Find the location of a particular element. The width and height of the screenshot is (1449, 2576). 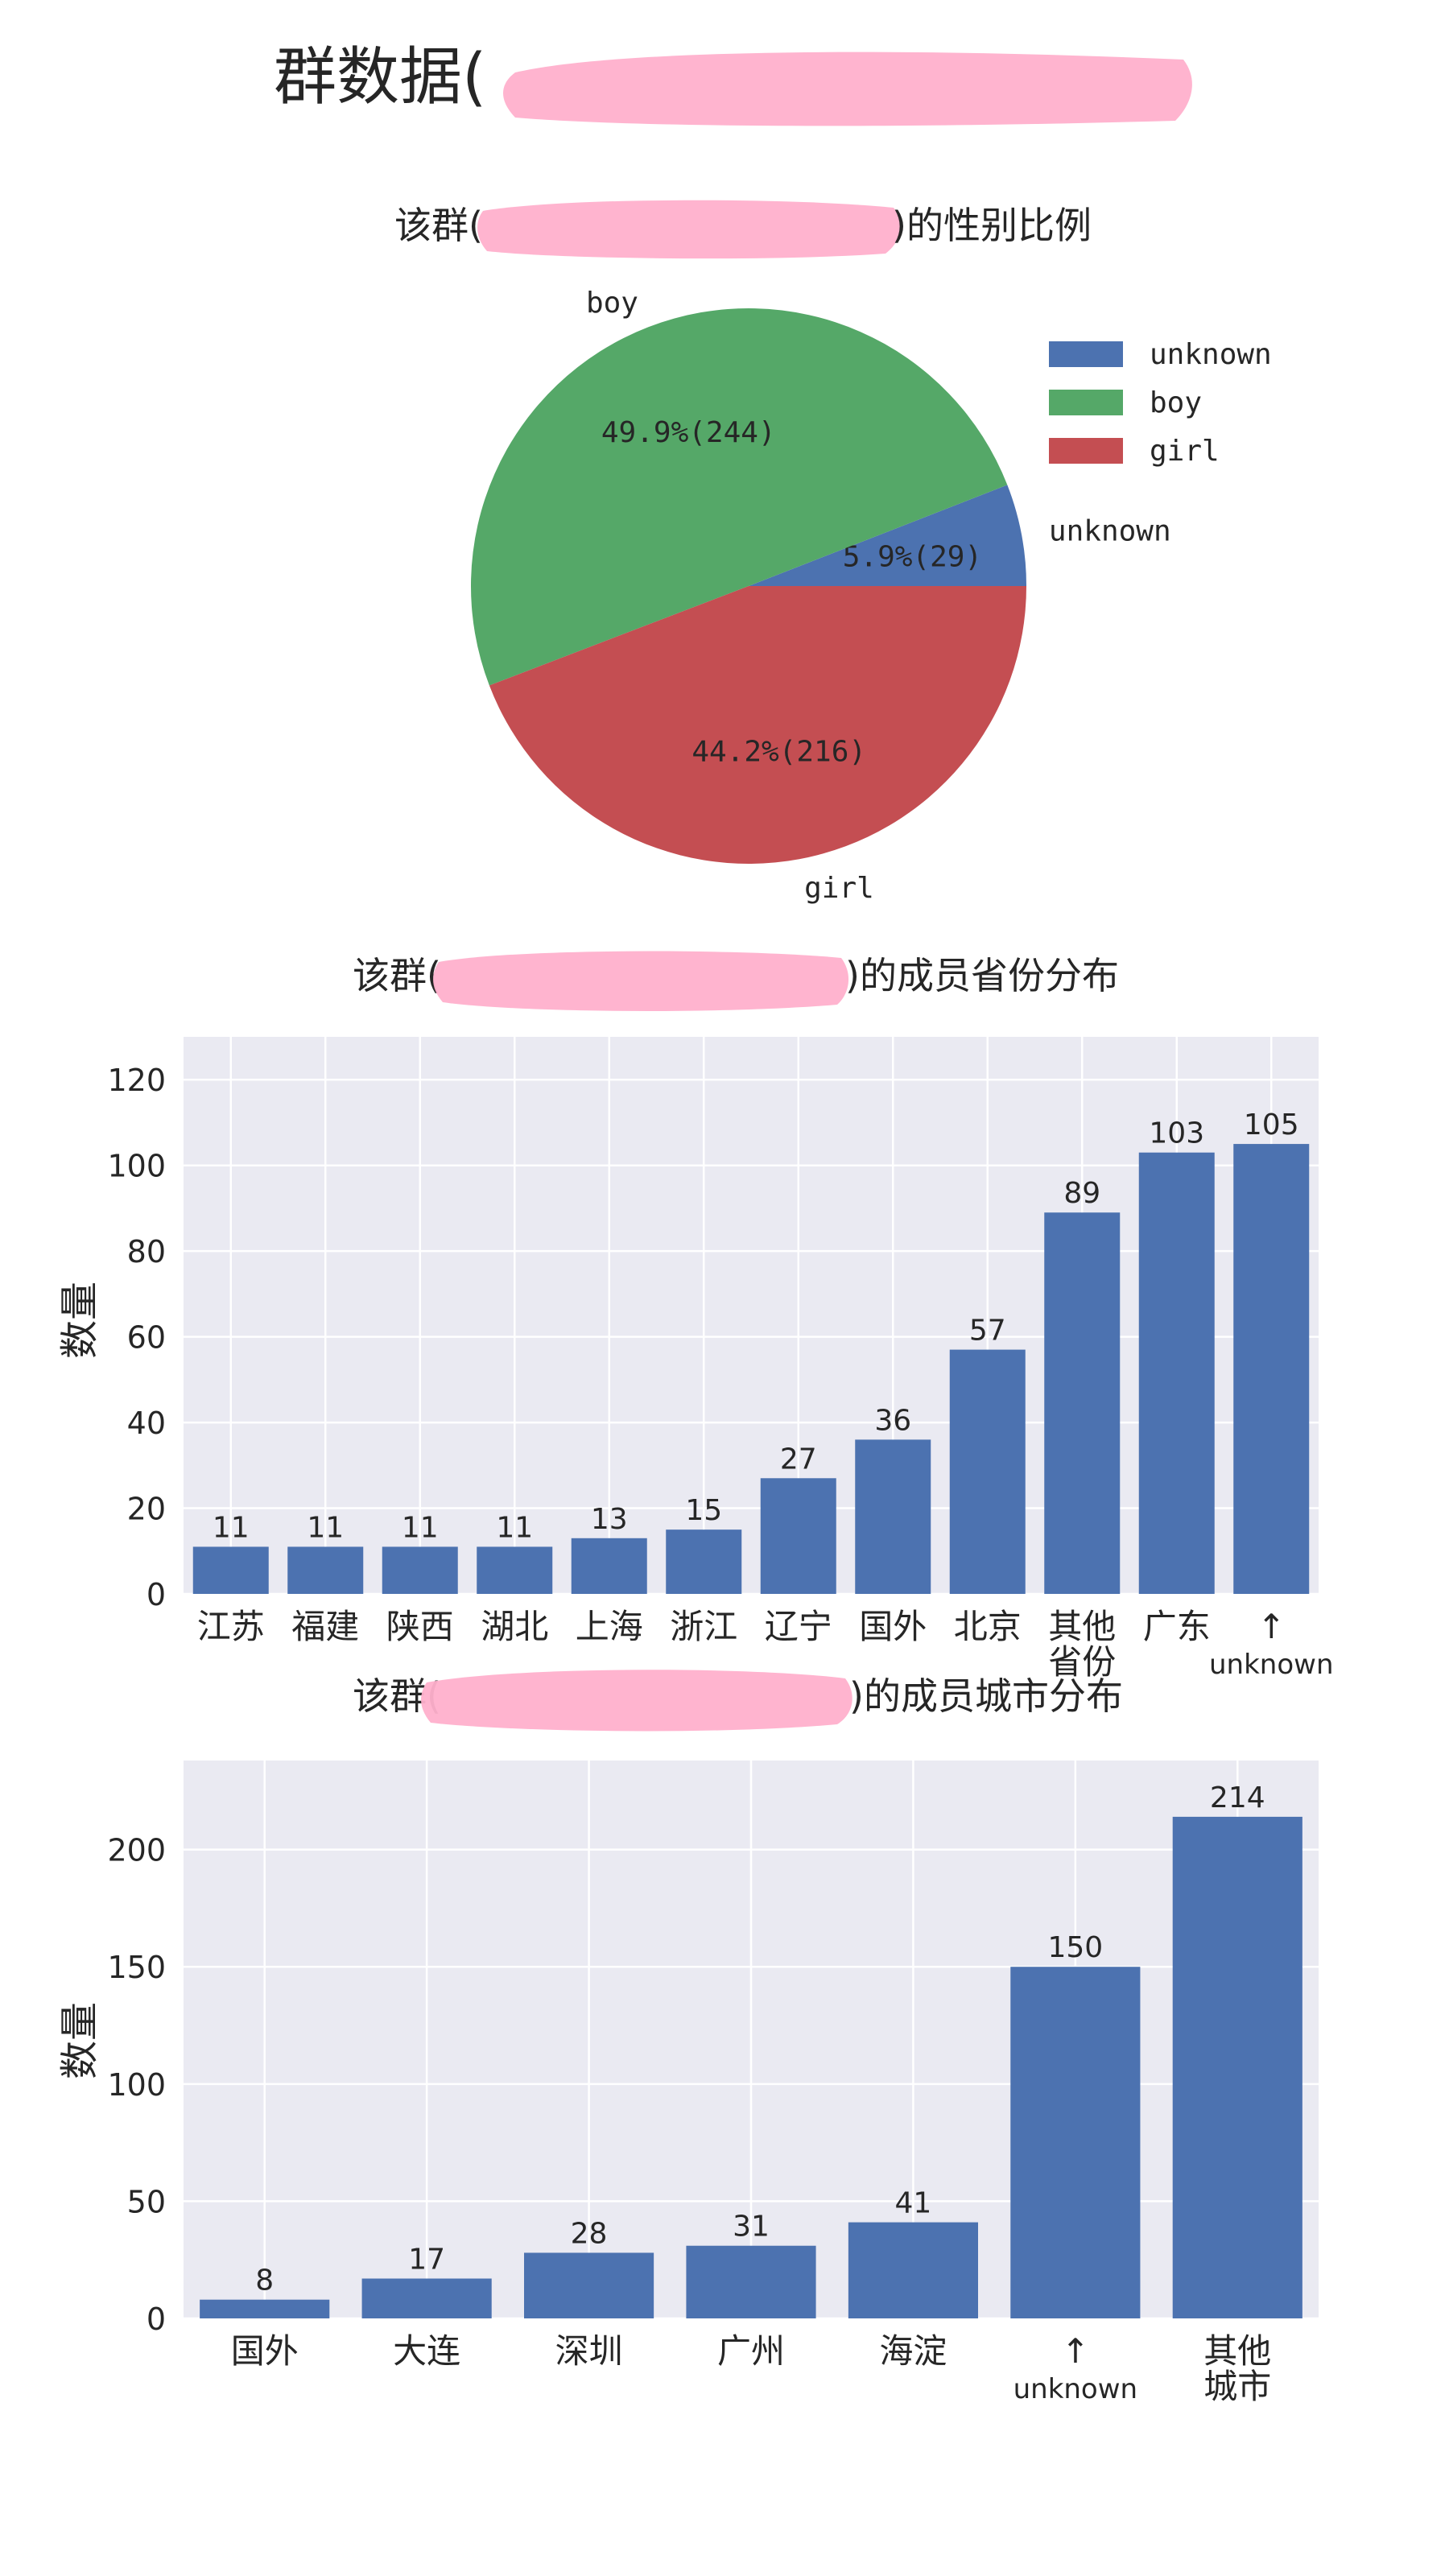

city-value-label: 8 is located at coordinates (264, 2280).